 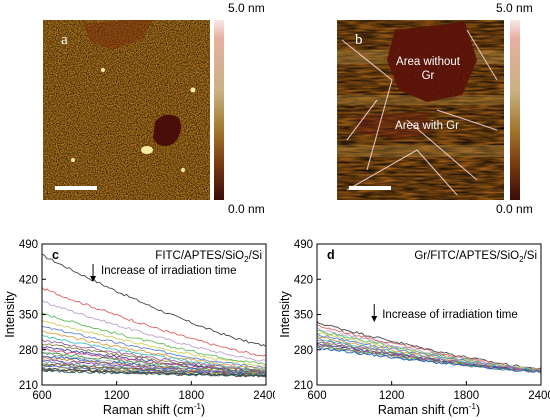 I want to click on label-area-without-gr: Area without Gr, so click(x=428, y=69).